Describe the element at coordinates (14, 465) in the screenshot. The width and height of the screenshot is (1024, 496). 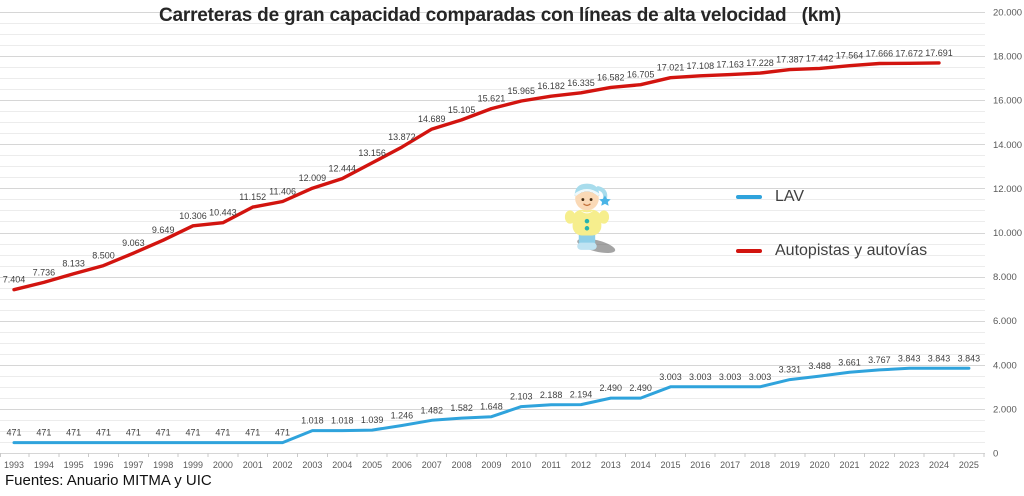
I see `svg-text: 1993` at that location.